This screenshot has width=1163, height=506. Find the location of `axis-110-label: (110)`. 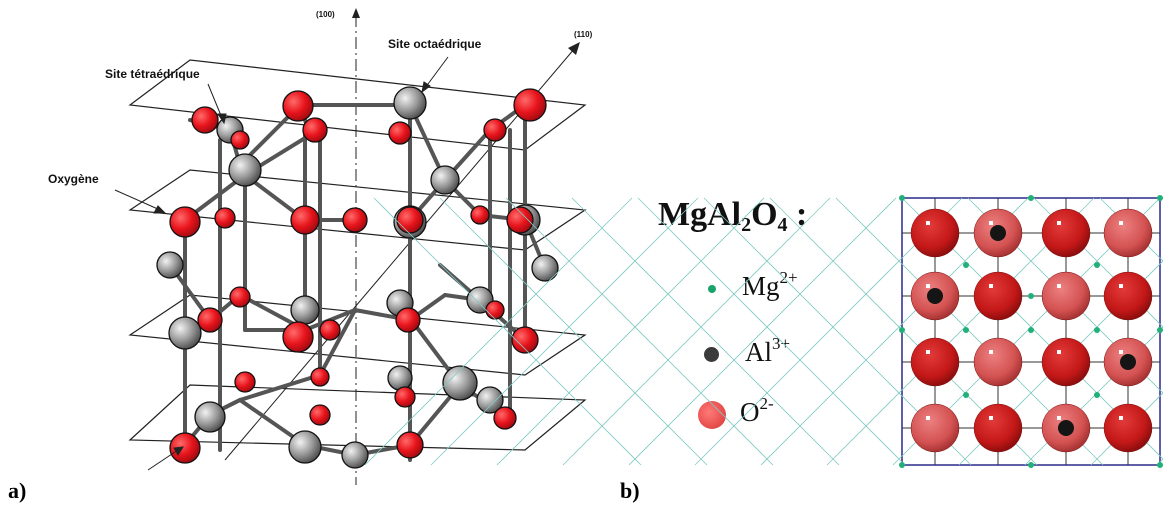

axis-110-label: (110) is located at coordinates (583, 34).